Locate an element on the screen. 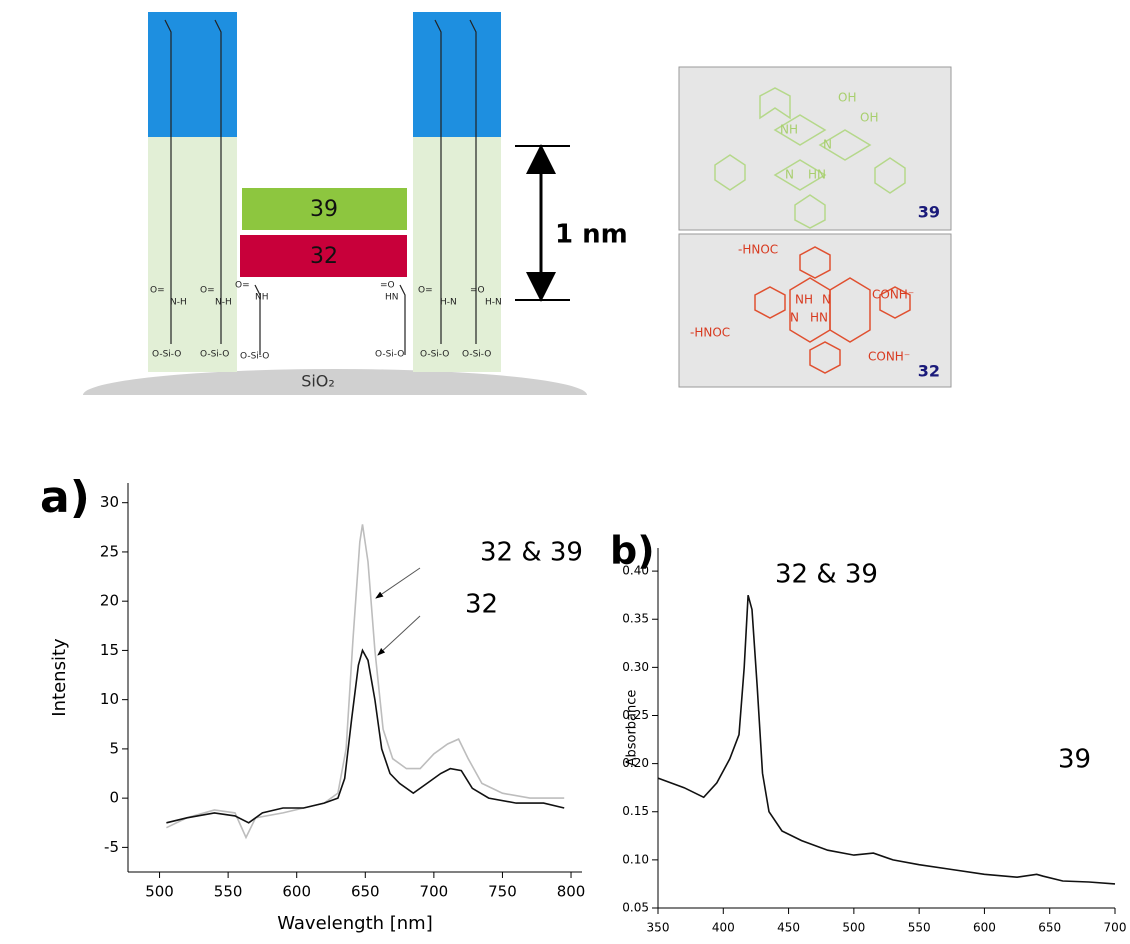 The width and height of the screenshot is (1130, 944). linker-label: HN is located at coordinates (392, 298).